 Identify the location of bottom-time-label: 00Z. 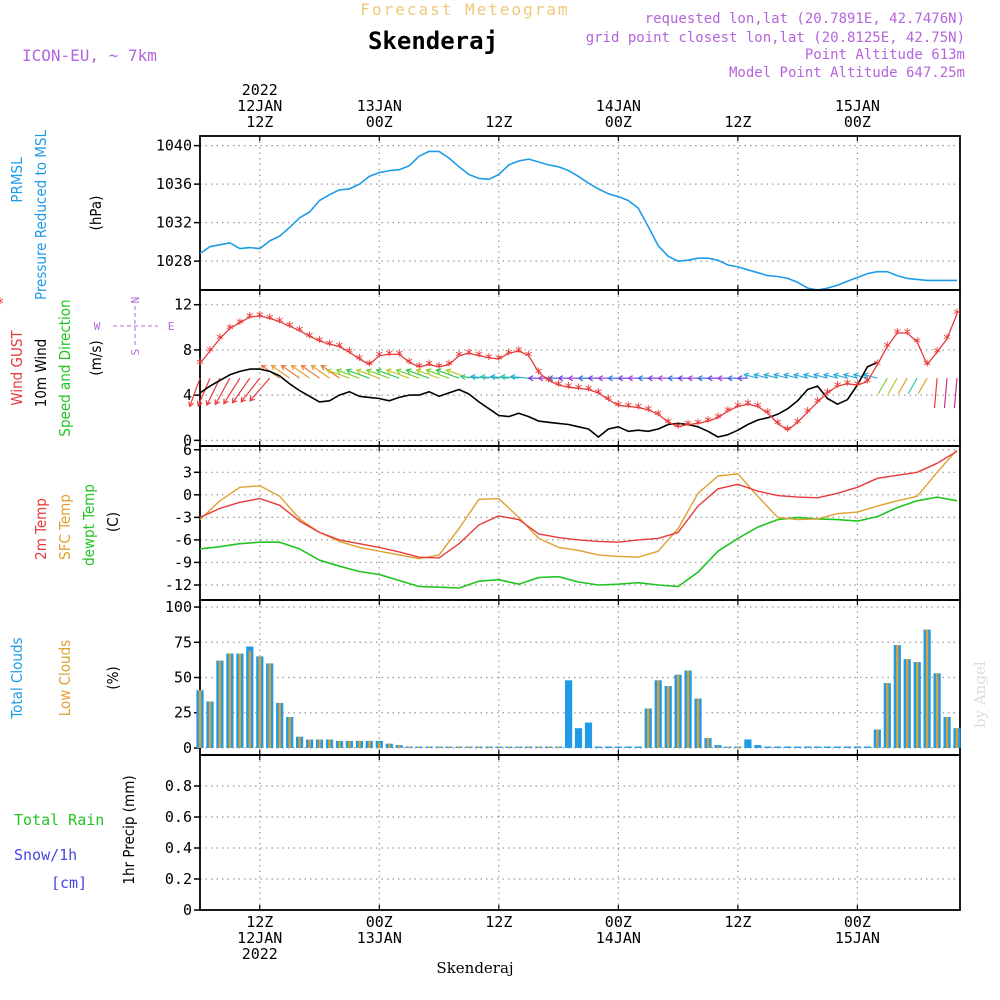
(857, 922).